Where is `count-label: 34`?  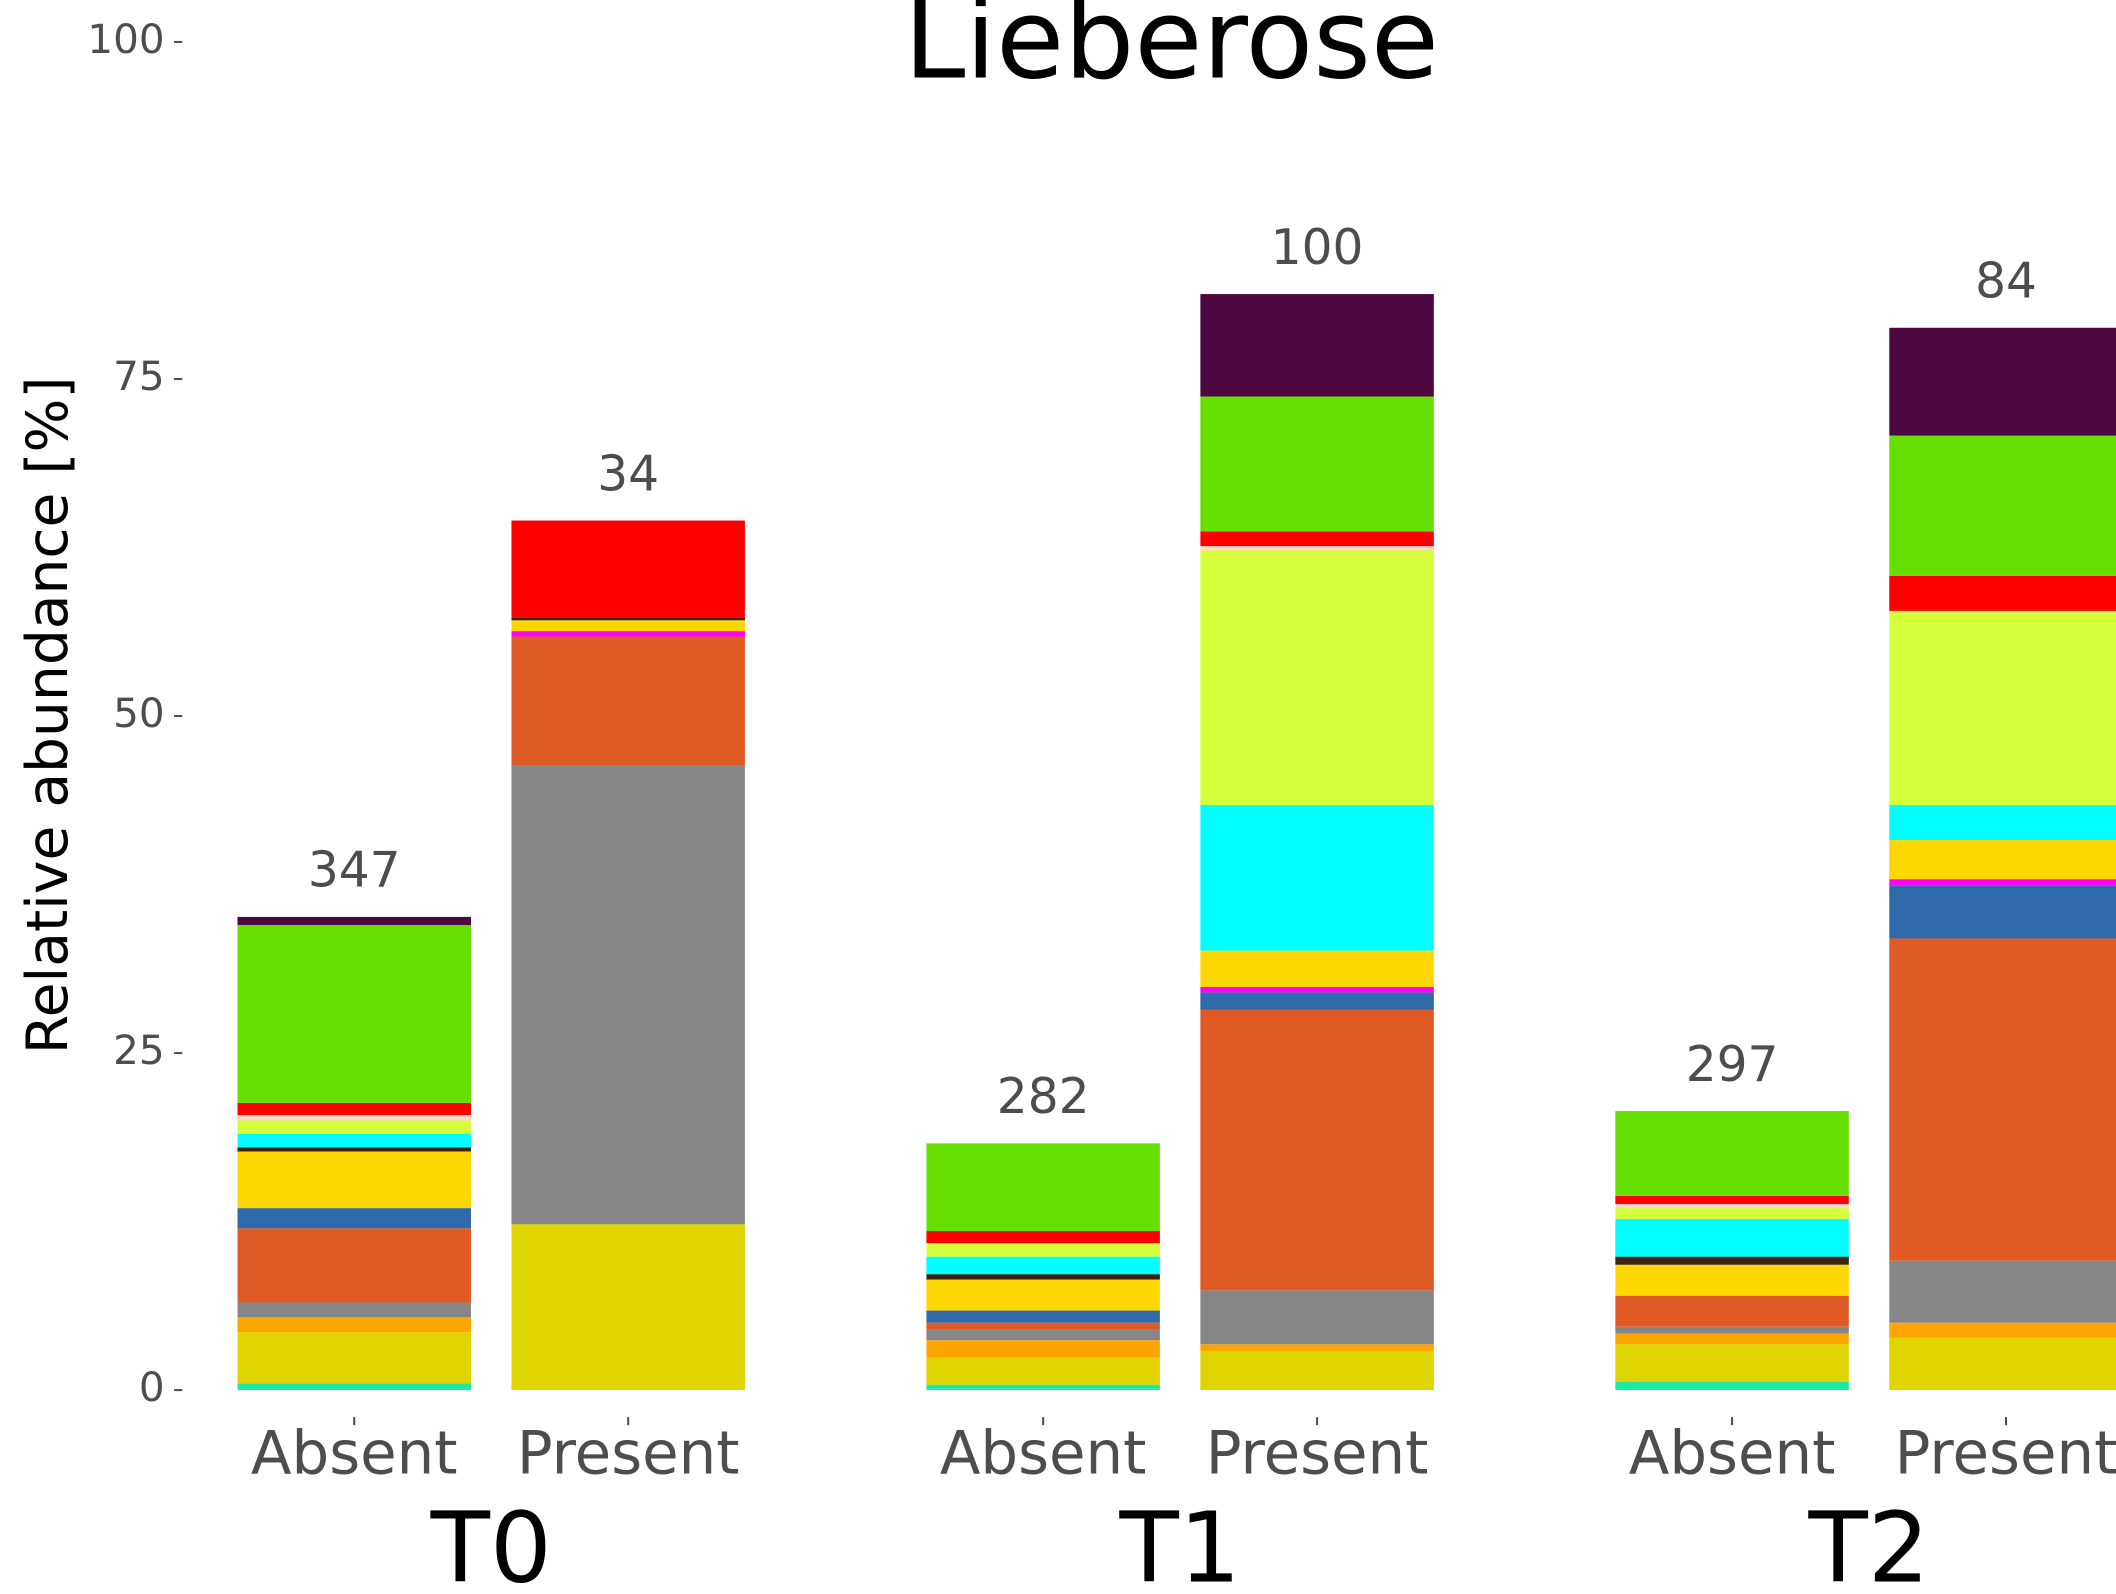
count-label: 34 is located at coordinates (628, 474).